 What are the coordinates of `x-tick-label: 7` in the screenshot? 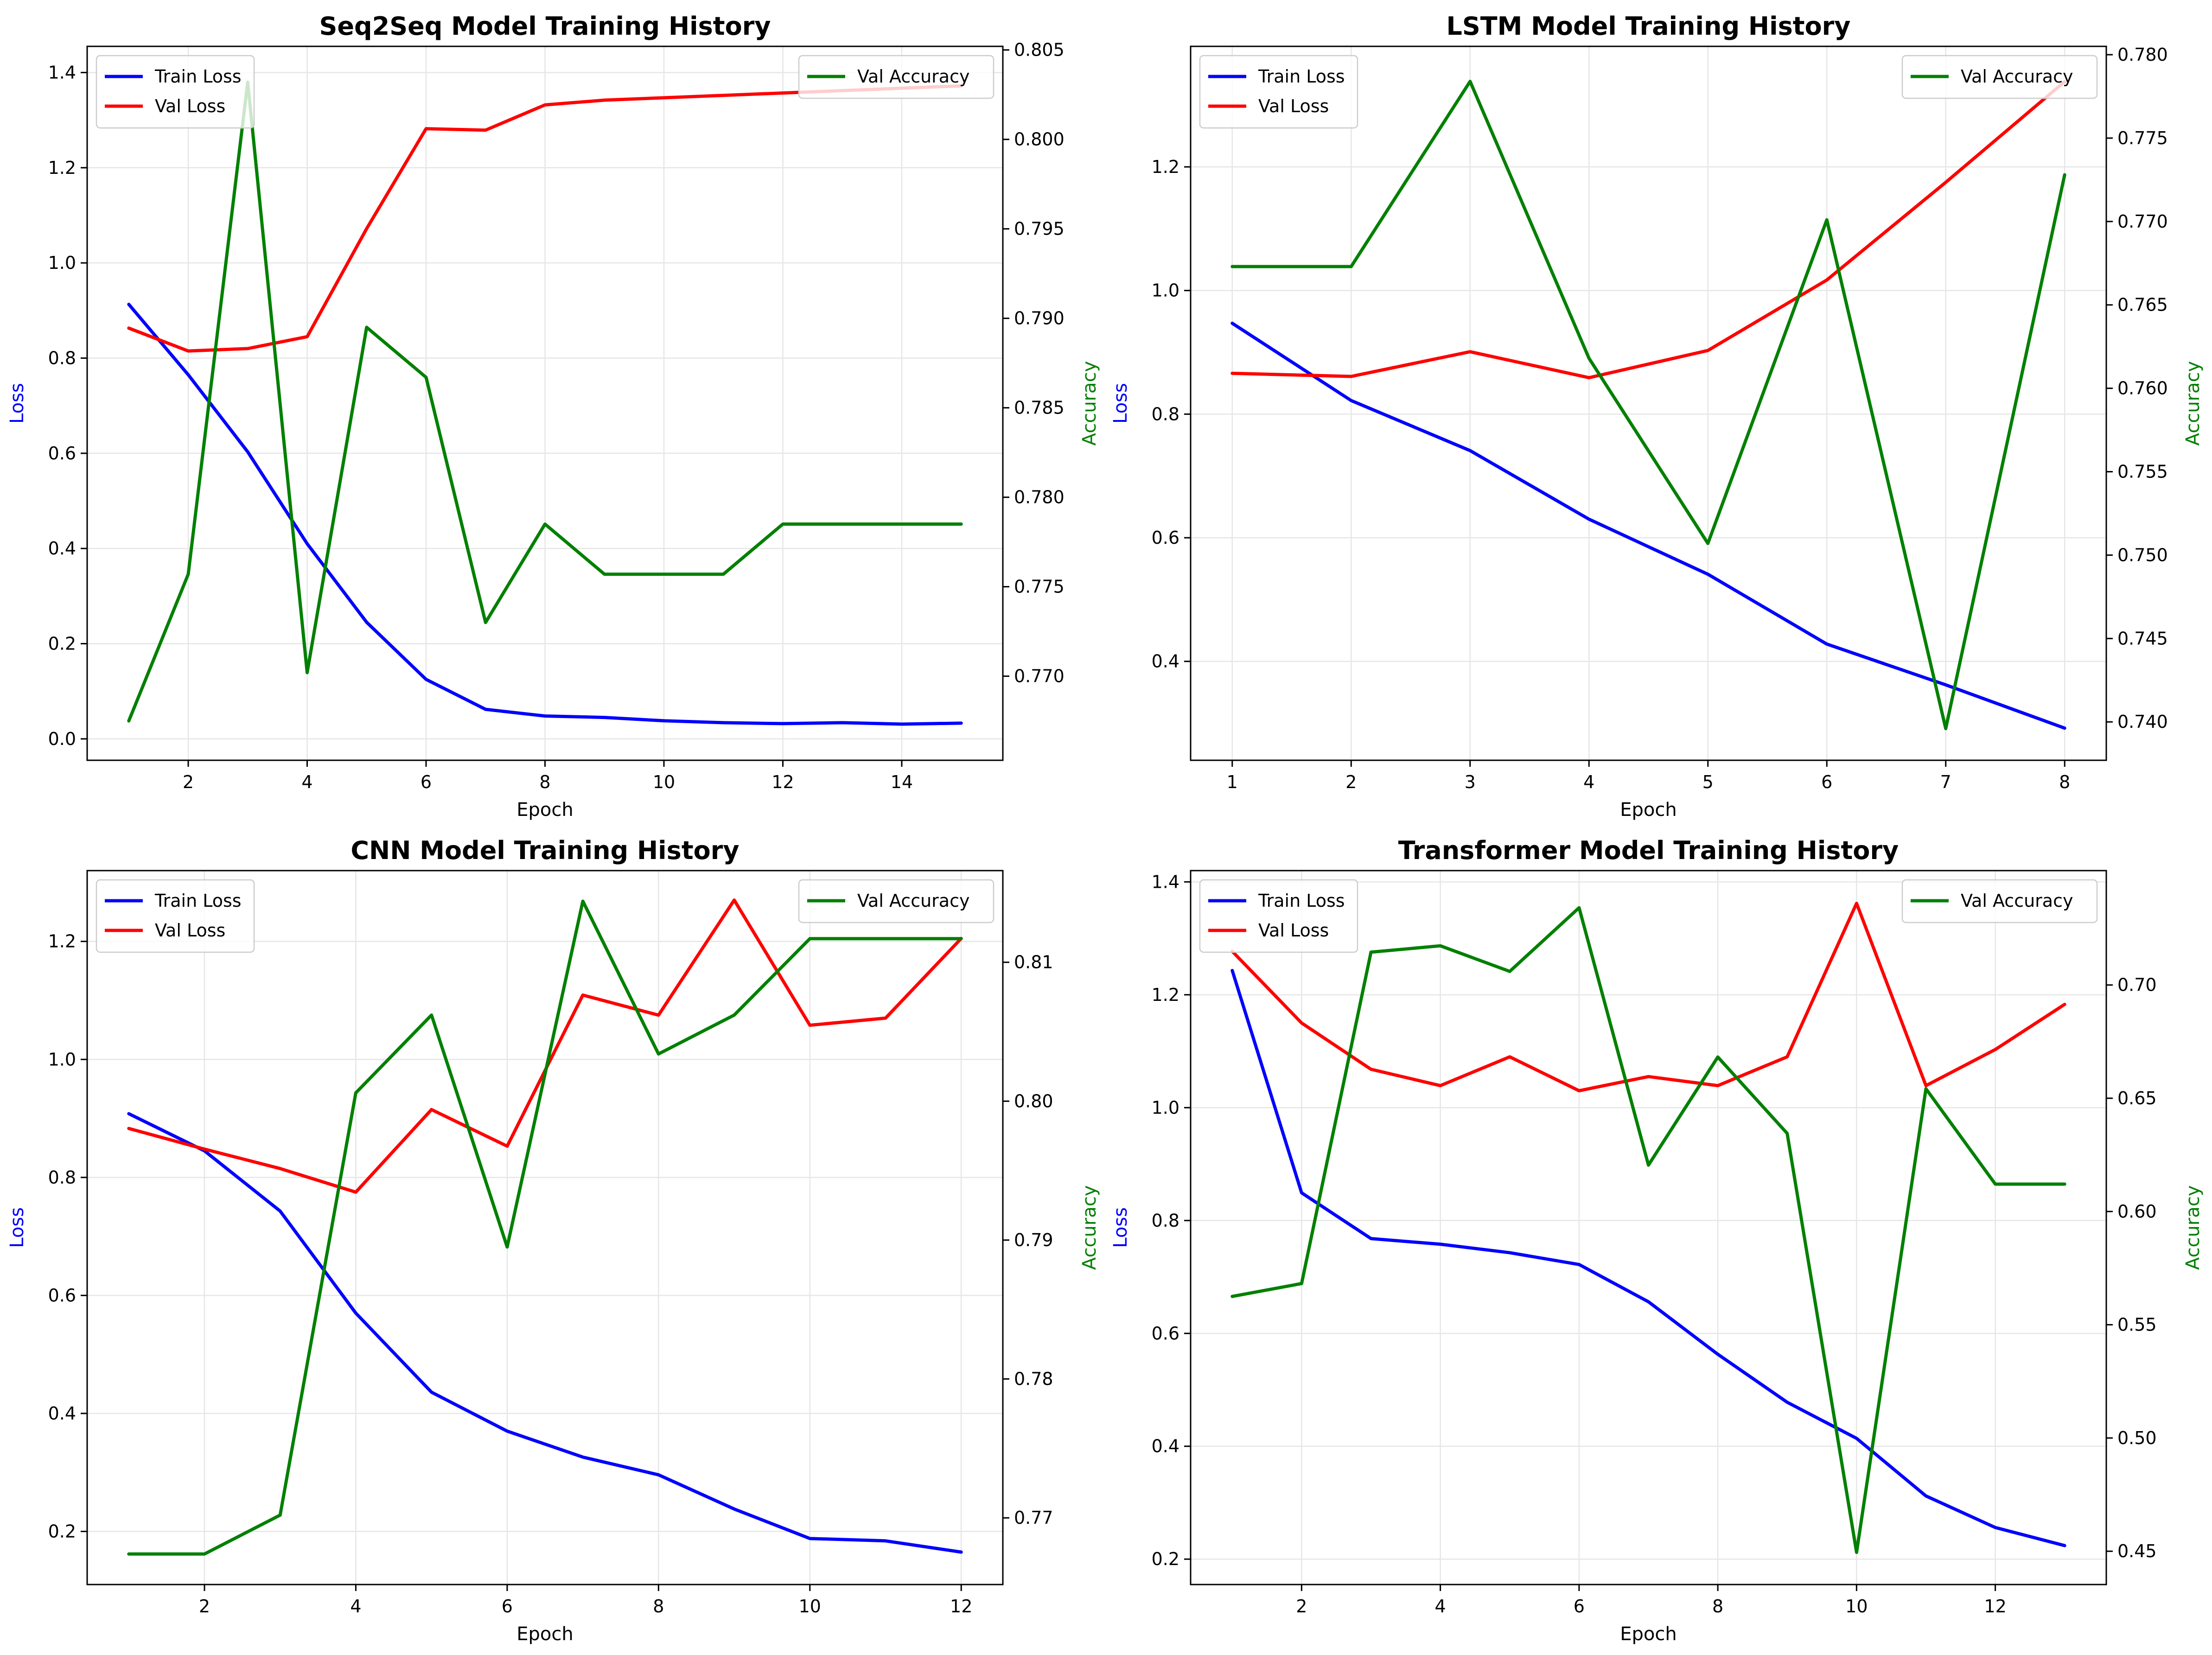 It's located at (1946, 782).